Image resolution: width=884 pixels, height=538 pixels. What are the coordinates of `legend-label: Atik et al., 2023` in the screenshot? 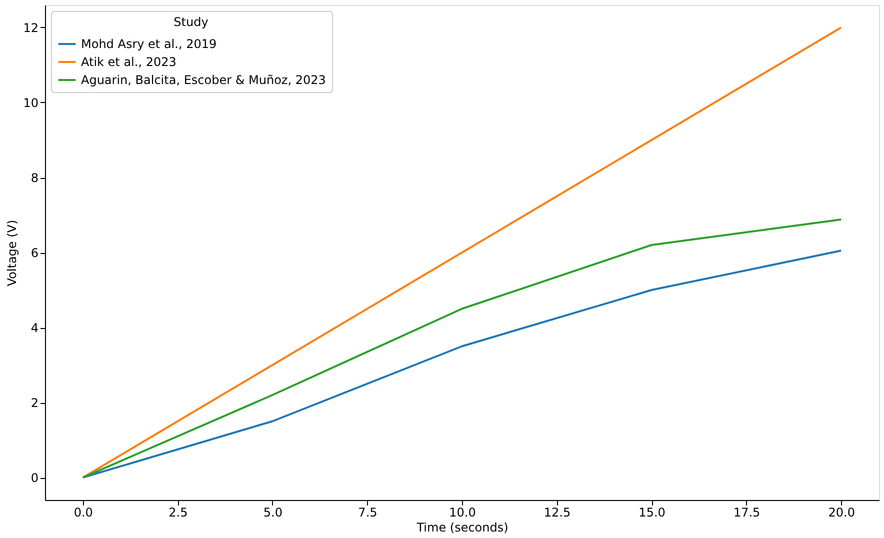 It's located at (128, 62).